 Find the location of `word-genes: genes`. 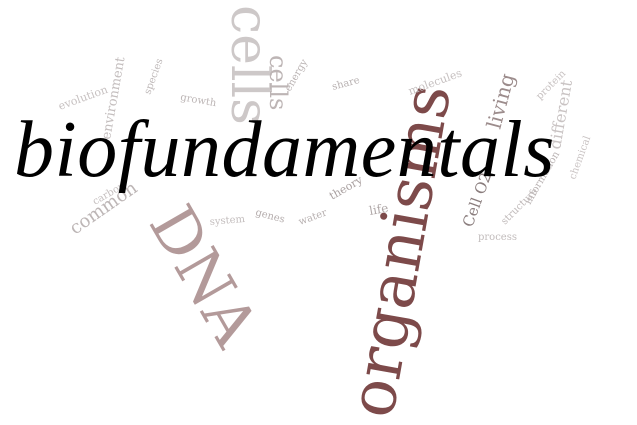

word-genes: genes is located at coordinates (270, 216).